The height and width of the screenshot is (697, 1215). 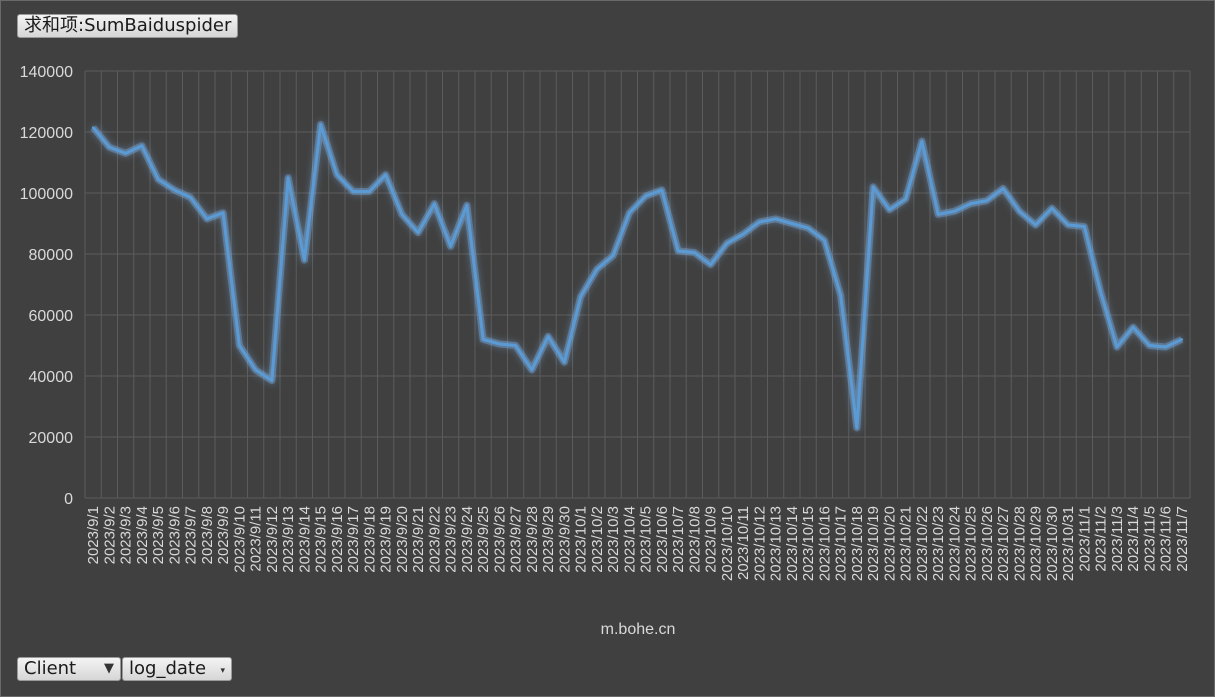 I want to click on x-tick-label: 2023/11/2, so click(x=1101, y=539).